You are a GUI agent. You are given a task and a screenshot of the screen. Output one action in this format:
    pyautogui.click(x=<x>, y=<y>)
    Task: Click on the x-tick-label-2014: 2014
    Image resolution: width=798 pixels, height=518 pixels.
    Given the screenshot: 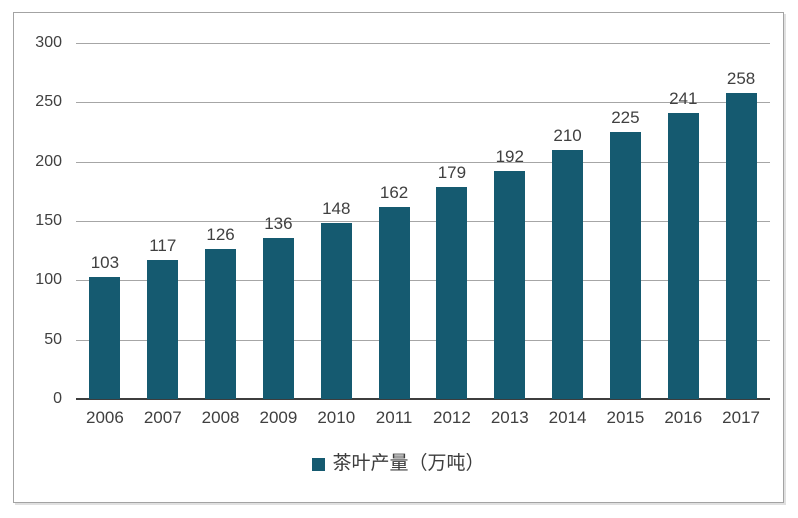 What is the action you would take?
    pyautogui.click(x=567, y=417)
    